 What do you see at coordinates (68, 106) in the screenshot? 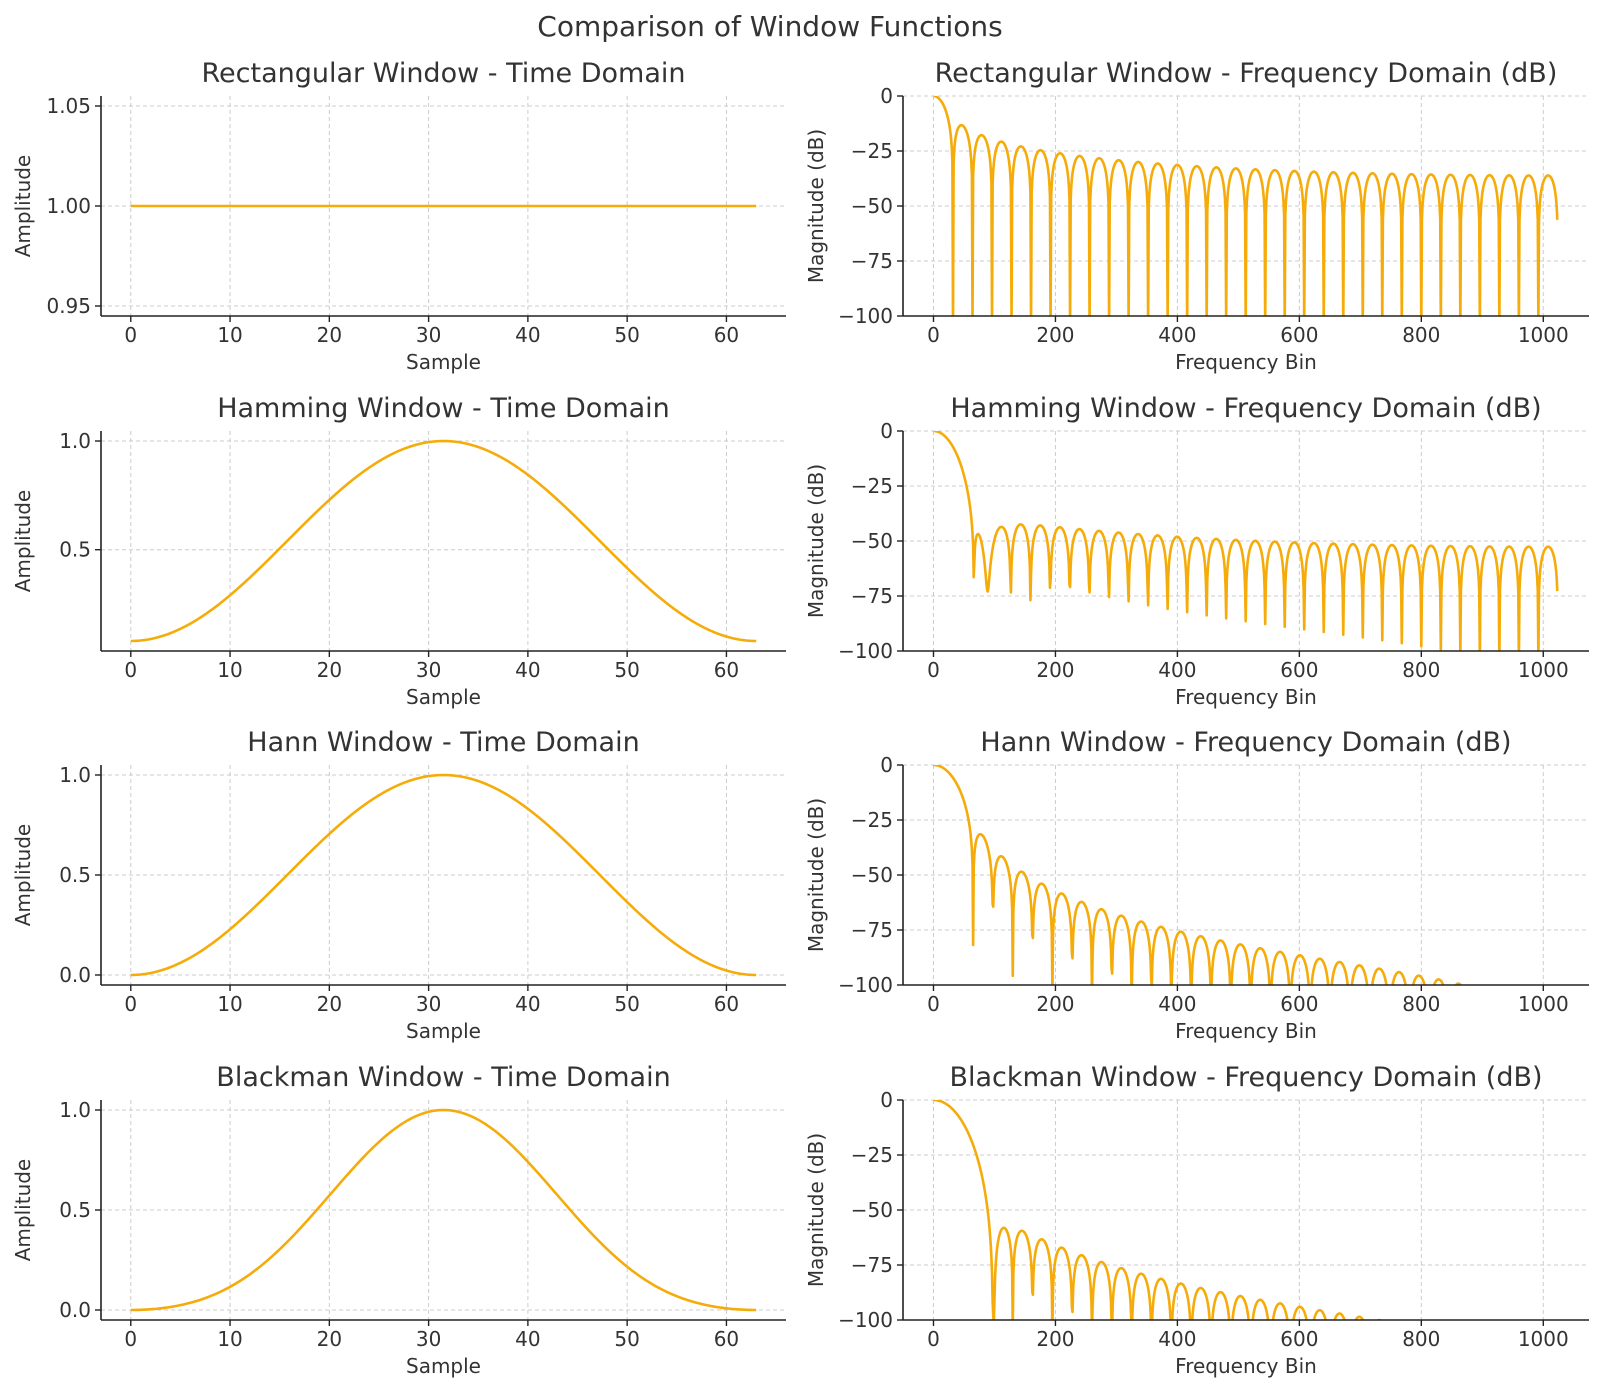
I see `y-tick-label: 1.05` at bounding box center [68, 106].